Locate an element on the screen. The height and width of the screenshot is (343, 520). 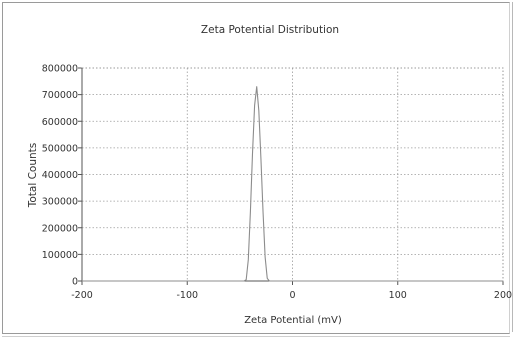
y-tick-label: 300000 is located at coordinates (60, 202).